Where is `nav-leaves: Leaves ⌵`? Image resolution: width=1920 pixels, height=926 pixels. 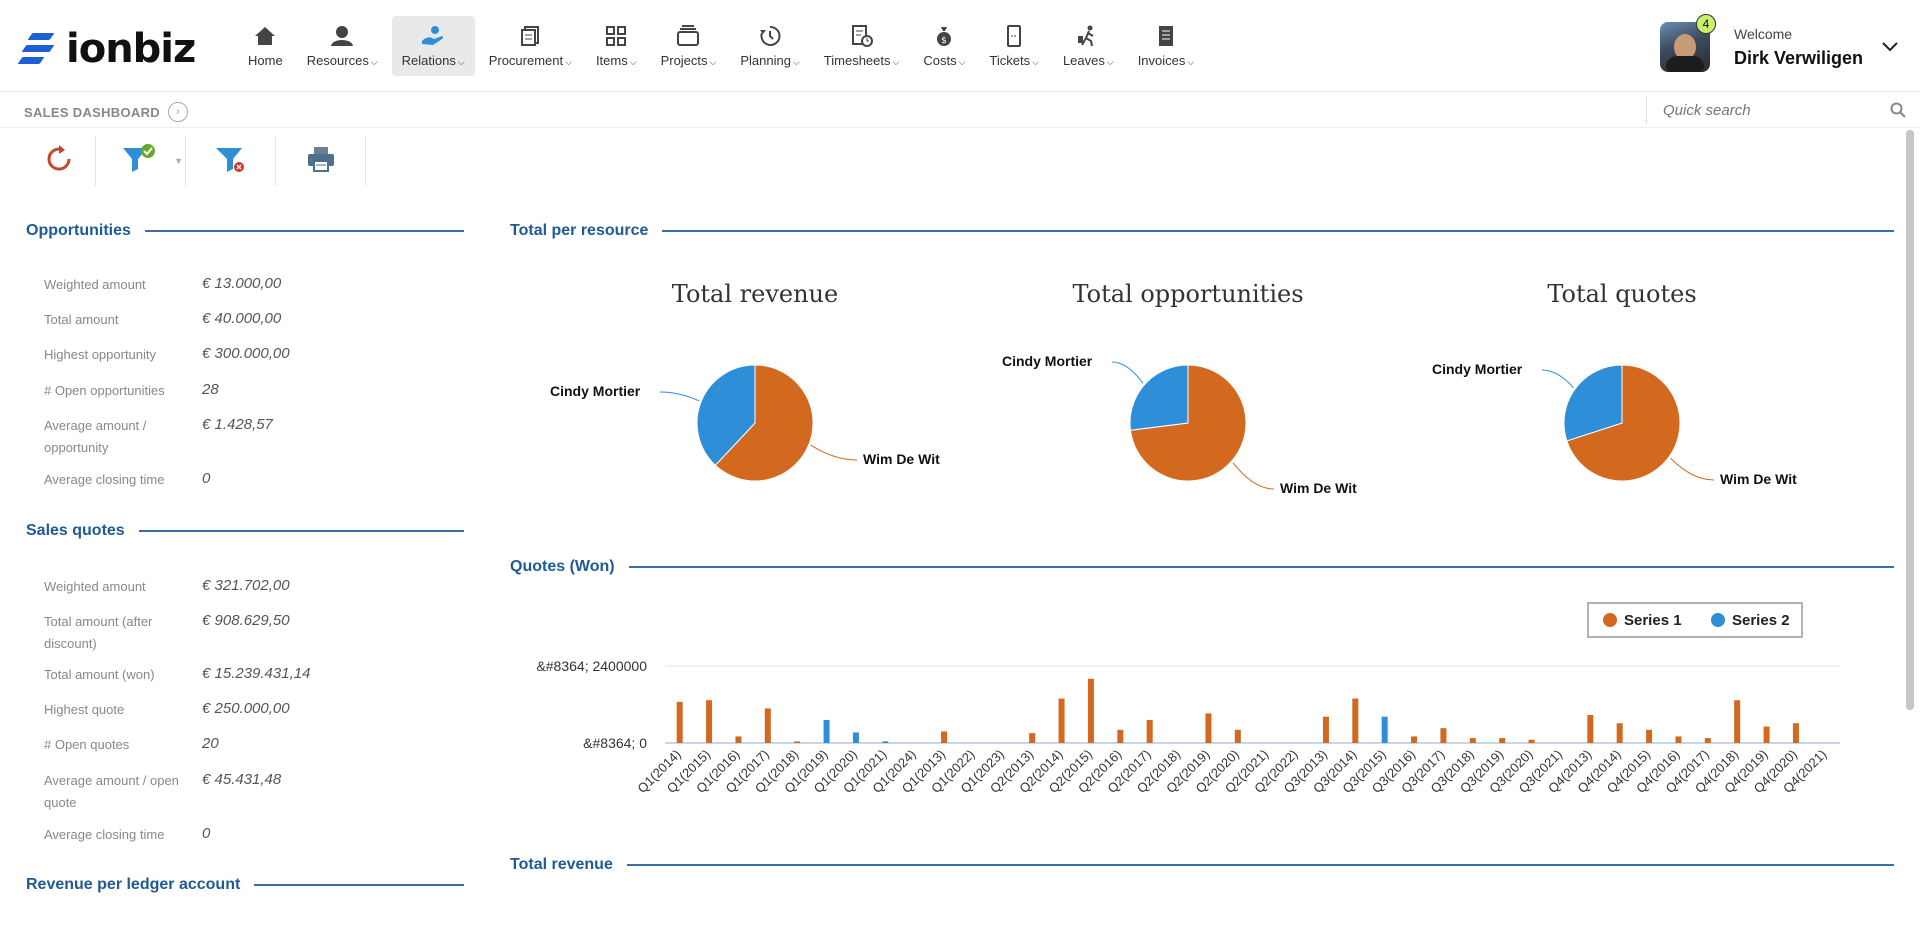
nav-leaves: Leaves ⌵ is located at coordinates (1088, 46).